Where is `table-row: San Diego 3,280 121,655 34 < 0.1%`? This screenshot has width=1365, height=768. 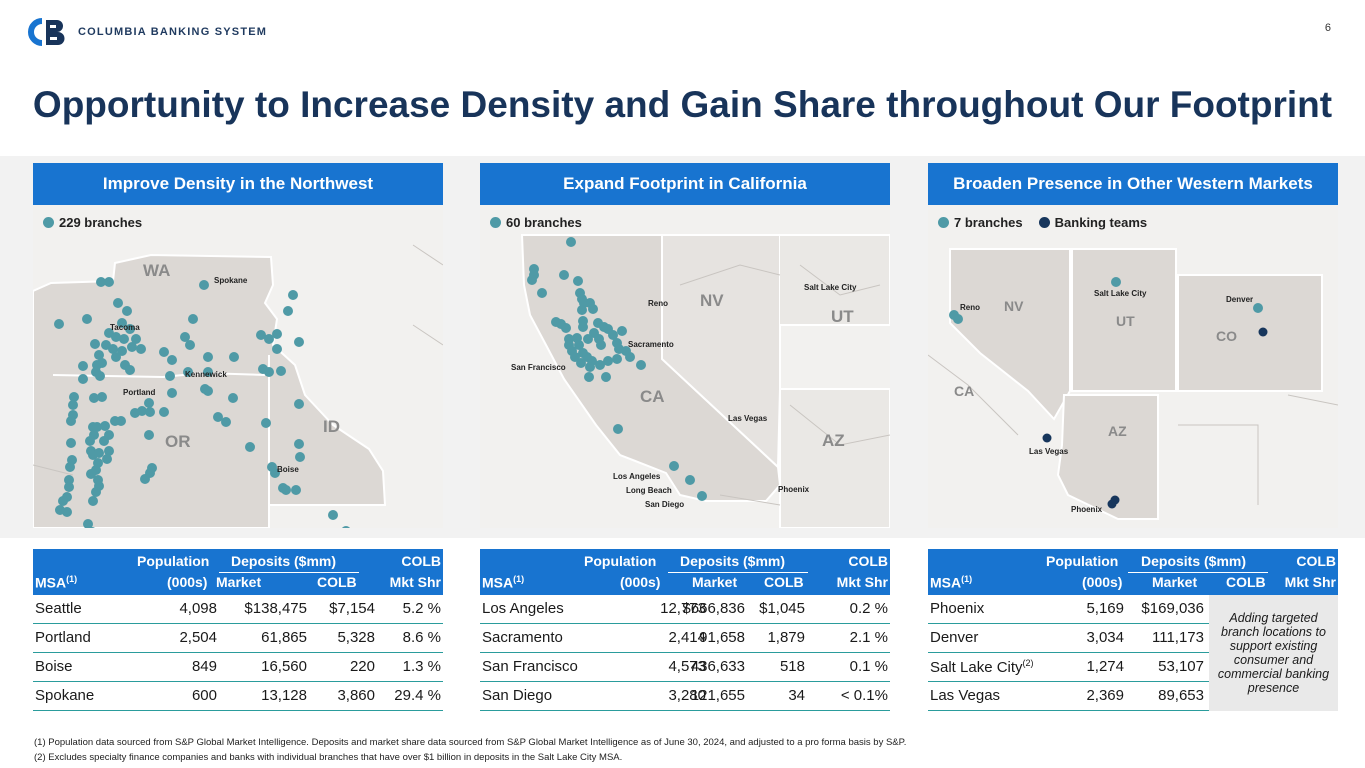
table-row: San Diego 3,280 121,655 34 < 0.1% is located at coordinates (685, 696).